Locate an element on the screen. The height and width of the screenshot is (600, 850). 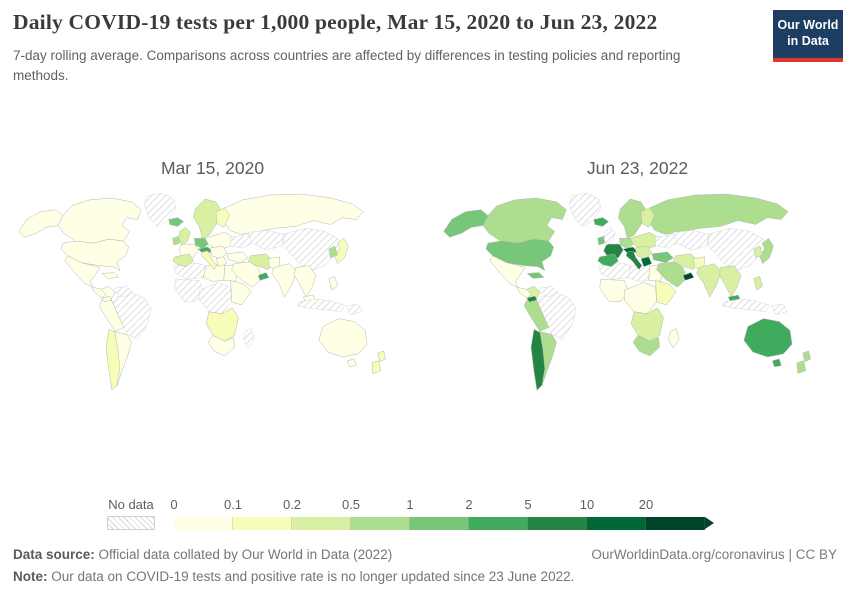
owid-logo: Our World in Data is located at coordinates (808, 36).